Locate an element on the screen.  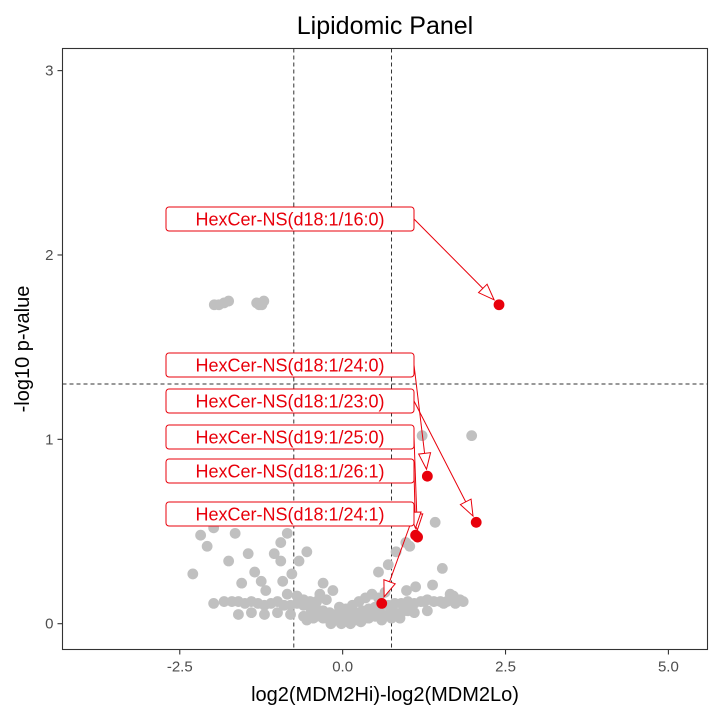
highlighted-points is located at coordinates (440, 454).